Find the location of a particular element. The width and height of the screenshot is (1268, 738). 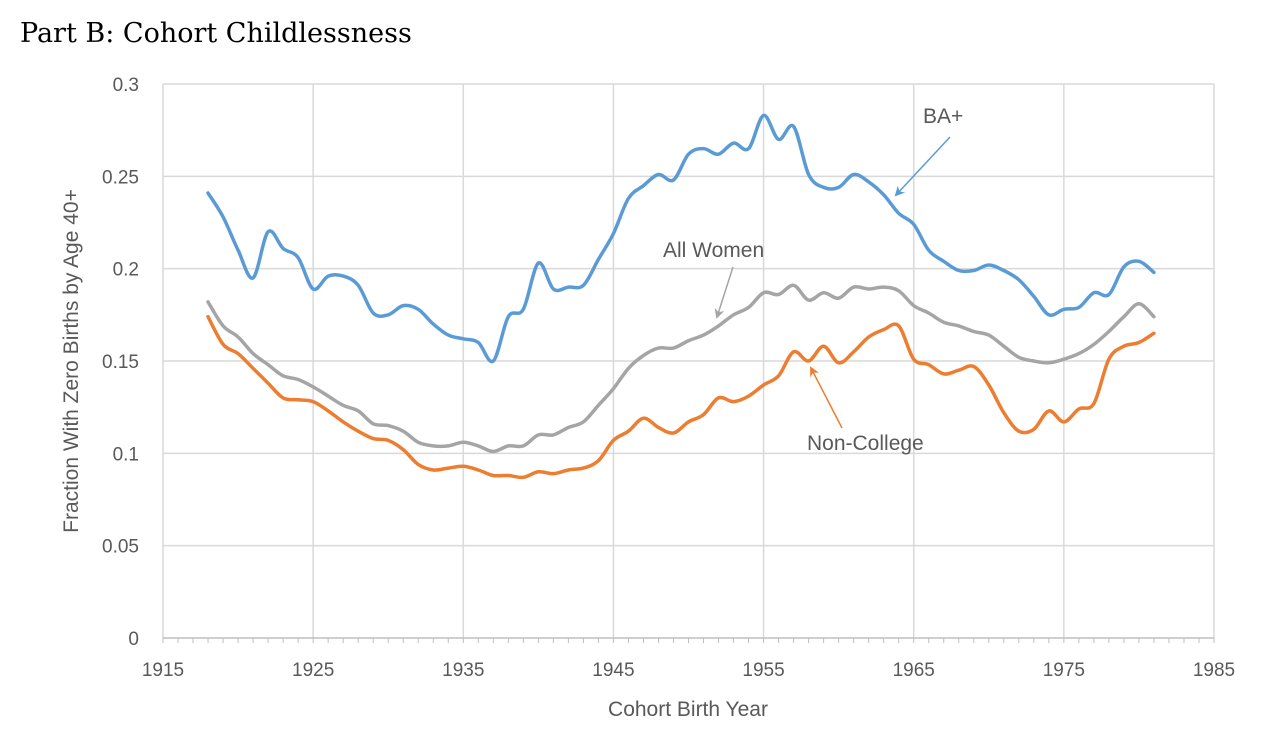

x-tick-label: 1975 is located at coordinates (1064, 670).